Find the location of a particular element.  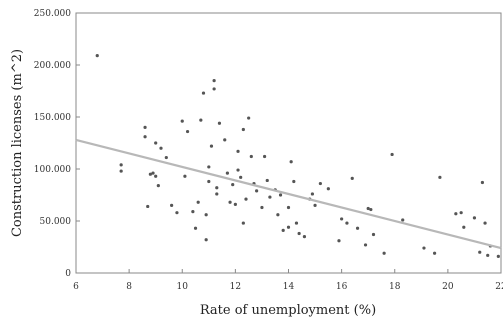

x-tick-label: 10 is located at coordinates (183, 287).